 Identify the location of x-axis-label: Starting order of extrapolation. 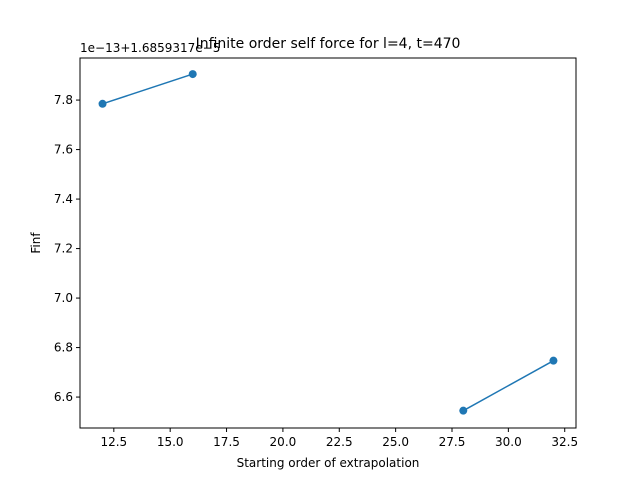
(328, 463).